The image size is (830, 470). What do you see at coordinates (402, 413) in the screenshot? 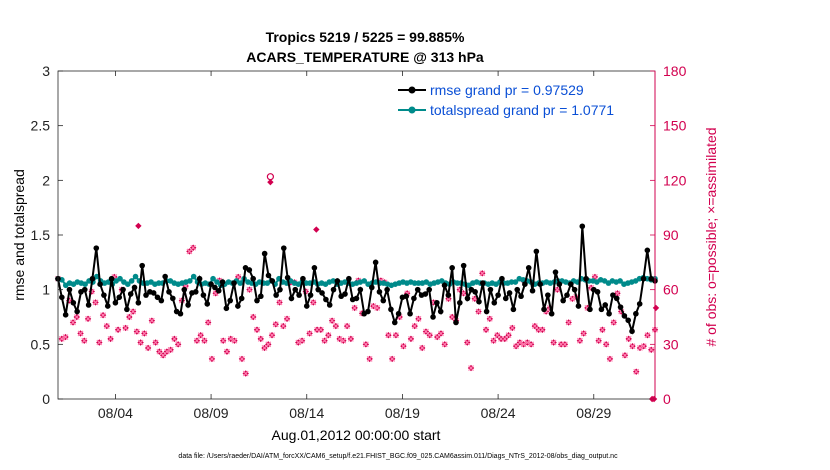
I see `x-tick-label: 08/19` at bounding box center [402, 413].